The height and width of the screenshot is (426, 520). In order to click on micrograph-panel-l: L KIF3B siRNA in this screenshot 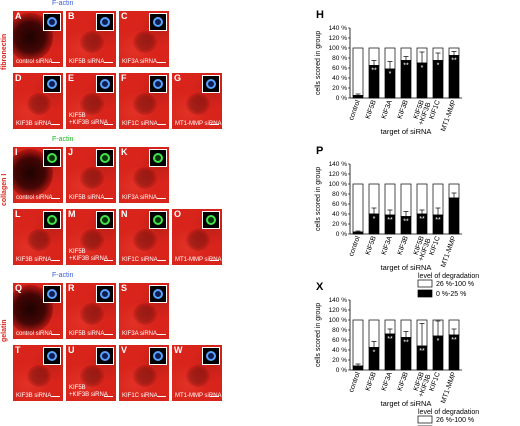, I will do `click(38, 237)`.